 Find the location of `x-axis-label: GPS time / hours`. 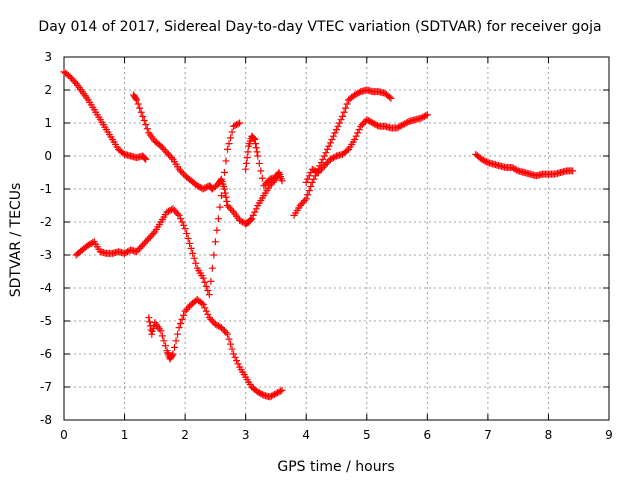

x-axis-label: GPS time / hours is located at coordinates (335, 467).